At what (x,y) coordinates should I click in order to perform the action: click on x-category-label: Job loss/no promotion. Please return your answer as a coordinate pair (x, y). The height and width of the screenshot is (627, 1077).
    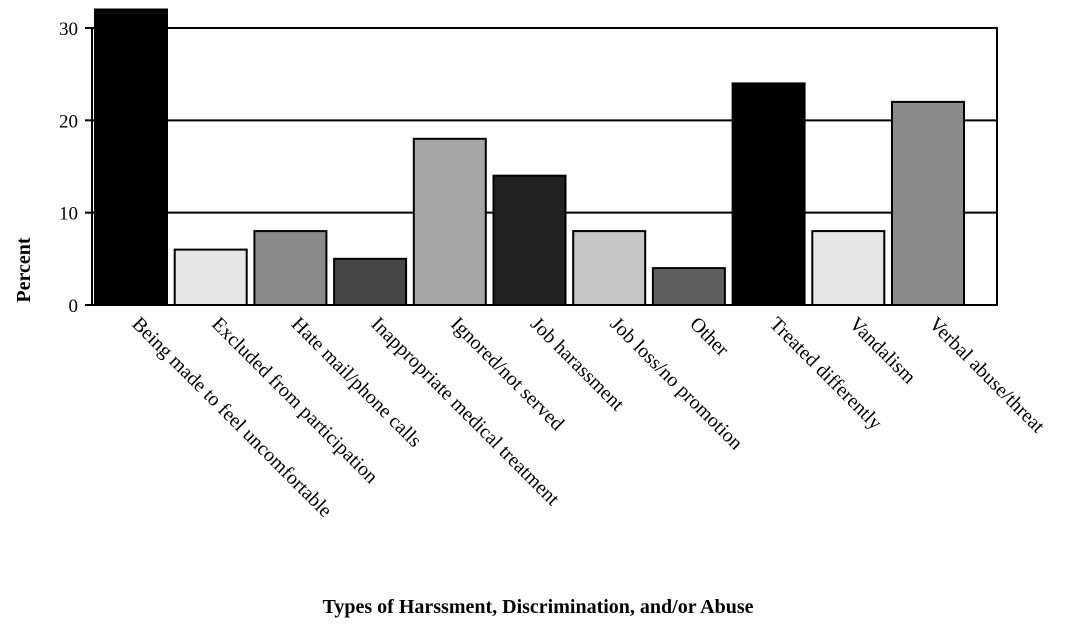
    Looking at the image, I should click on (676, 383).